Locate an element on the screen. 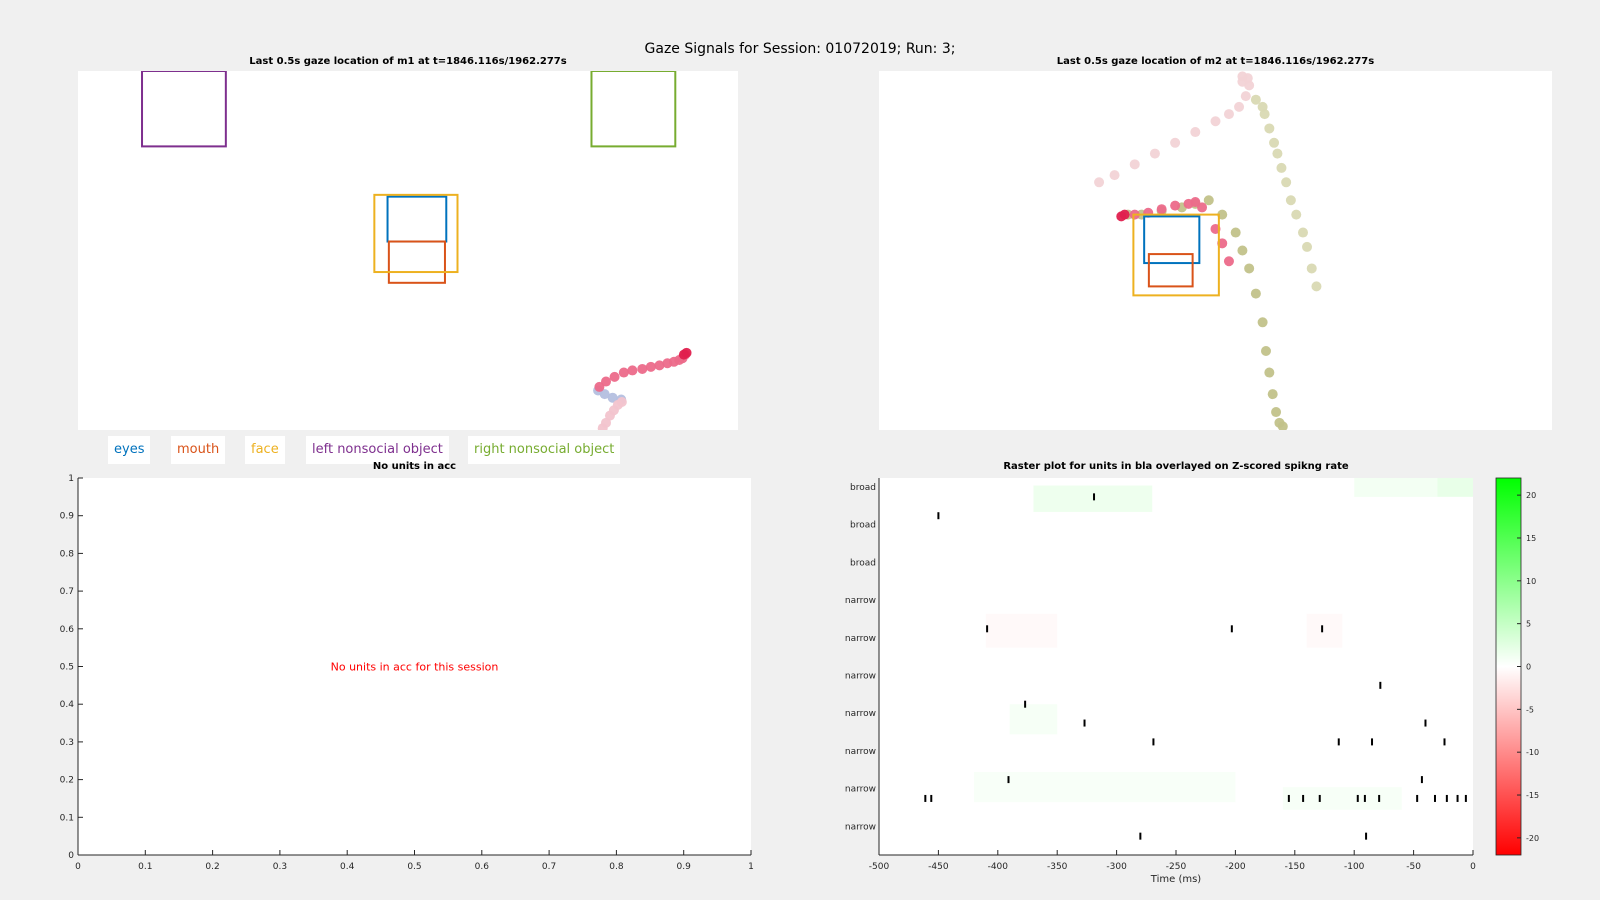 The image size is (1600, 900). acc-y-tick-label: 0.6 is located at coordinates (67, 630).